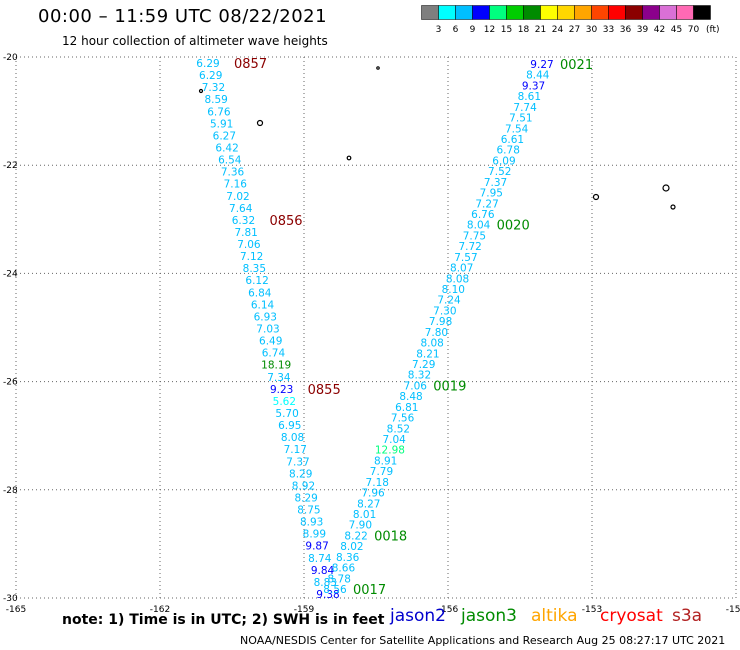 The height and width of the screenshot is (650, 740). I want to click on track-right-swh-value: 8.78, so click(339, 579).